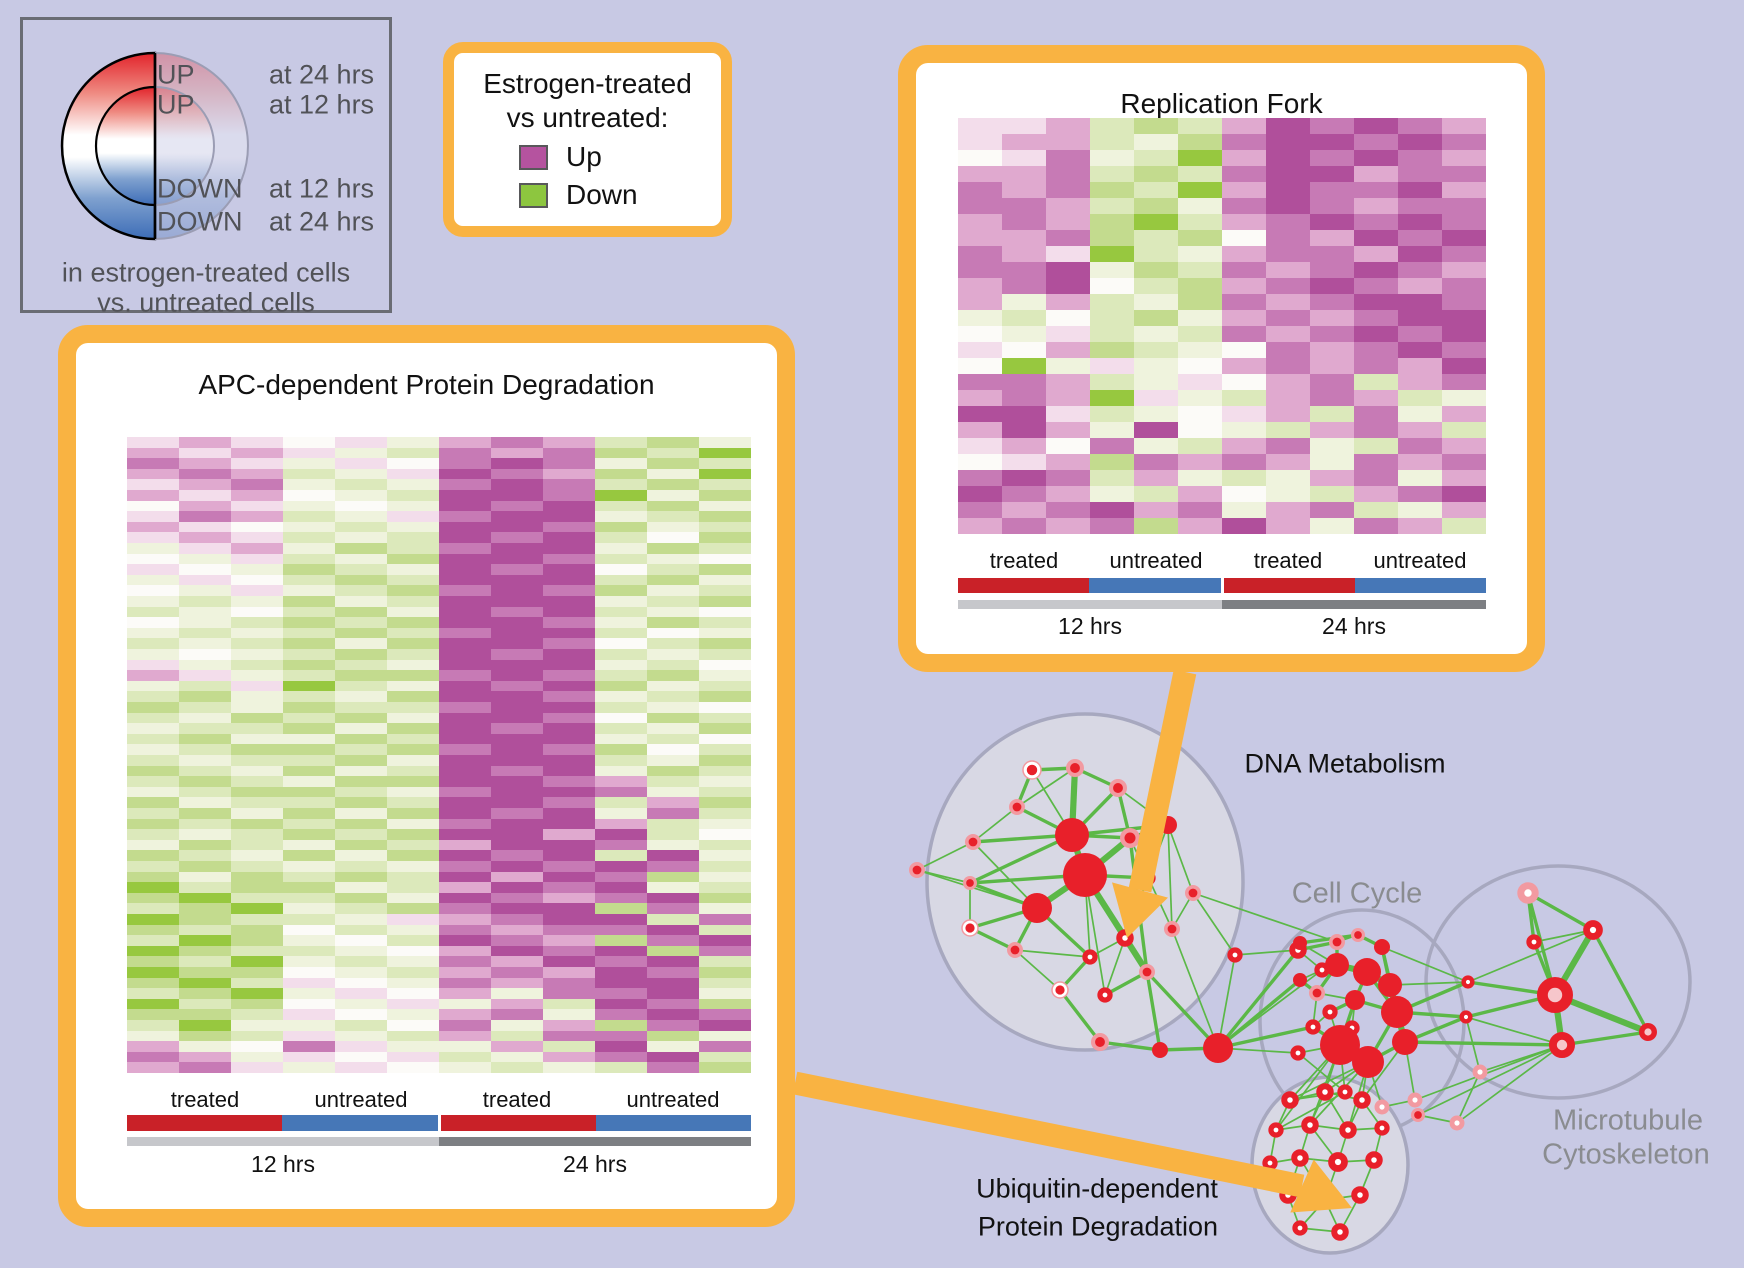  I want to click on updown-label: DOWN, so click(200, 221).